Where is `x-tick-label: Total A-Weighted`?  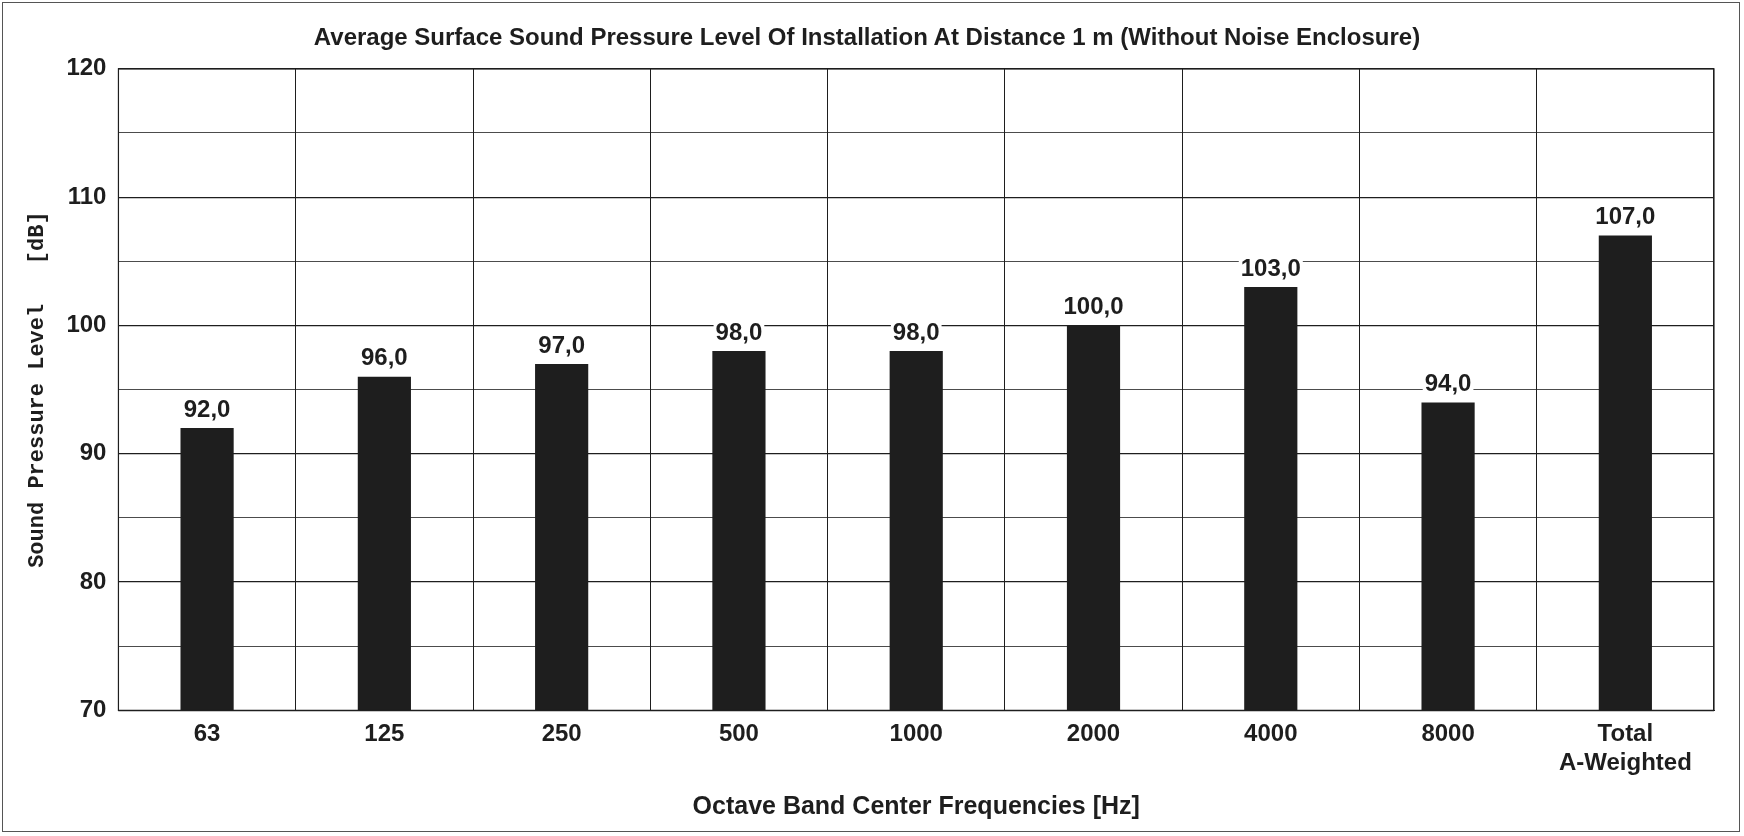 x-tick-label: Total A-Weighted is located at coordinates (1625, 747).